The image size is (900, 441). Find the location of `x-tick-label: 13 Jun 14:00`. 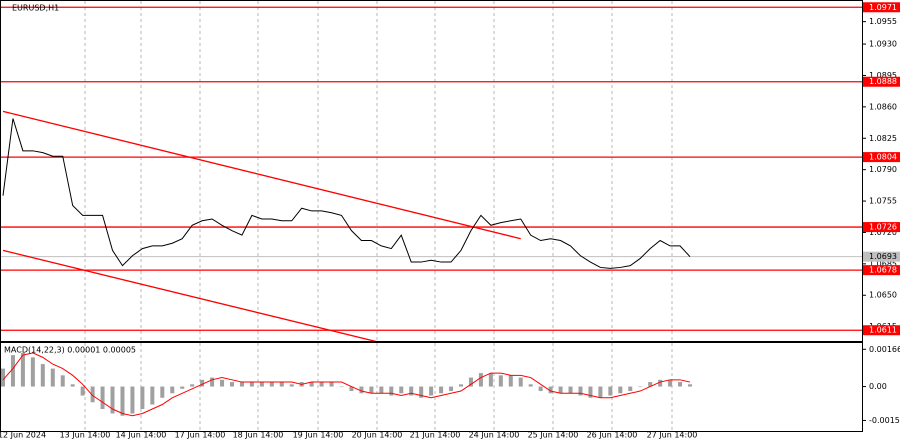

x-tick-label: 13 Jun 14:00 is located at coordinates (85, 435).